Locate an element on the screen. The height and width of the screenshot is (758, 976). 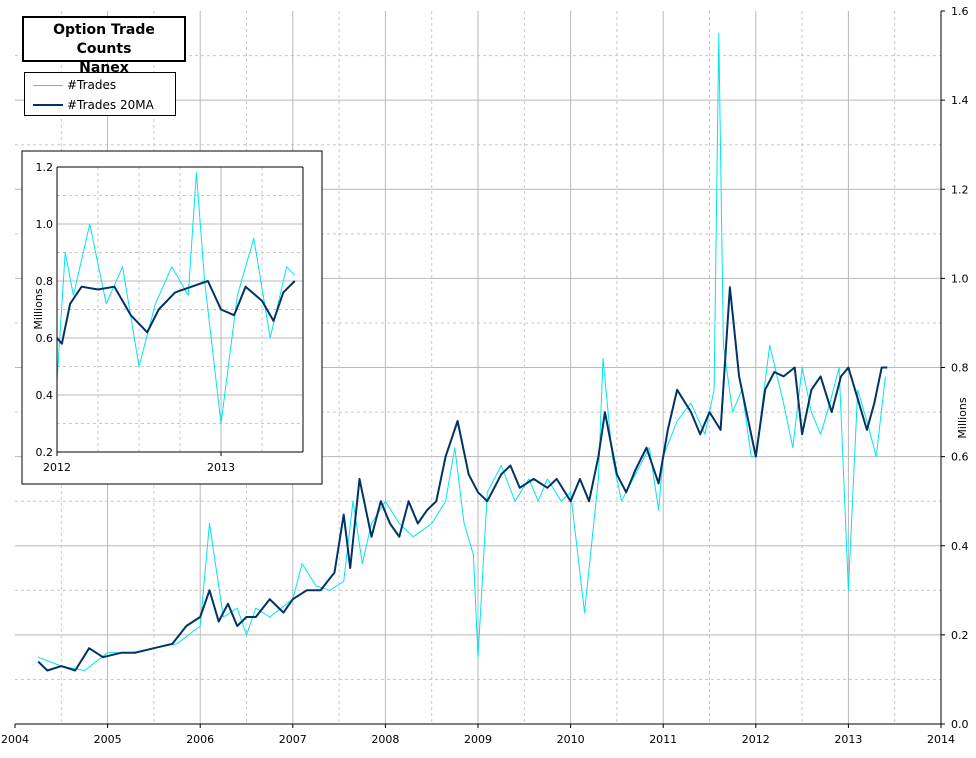
inset-axes: 0.2 0.4 0.6 0.8 1.0 1.2 2012 2013 is located at coordinates (170, 317).